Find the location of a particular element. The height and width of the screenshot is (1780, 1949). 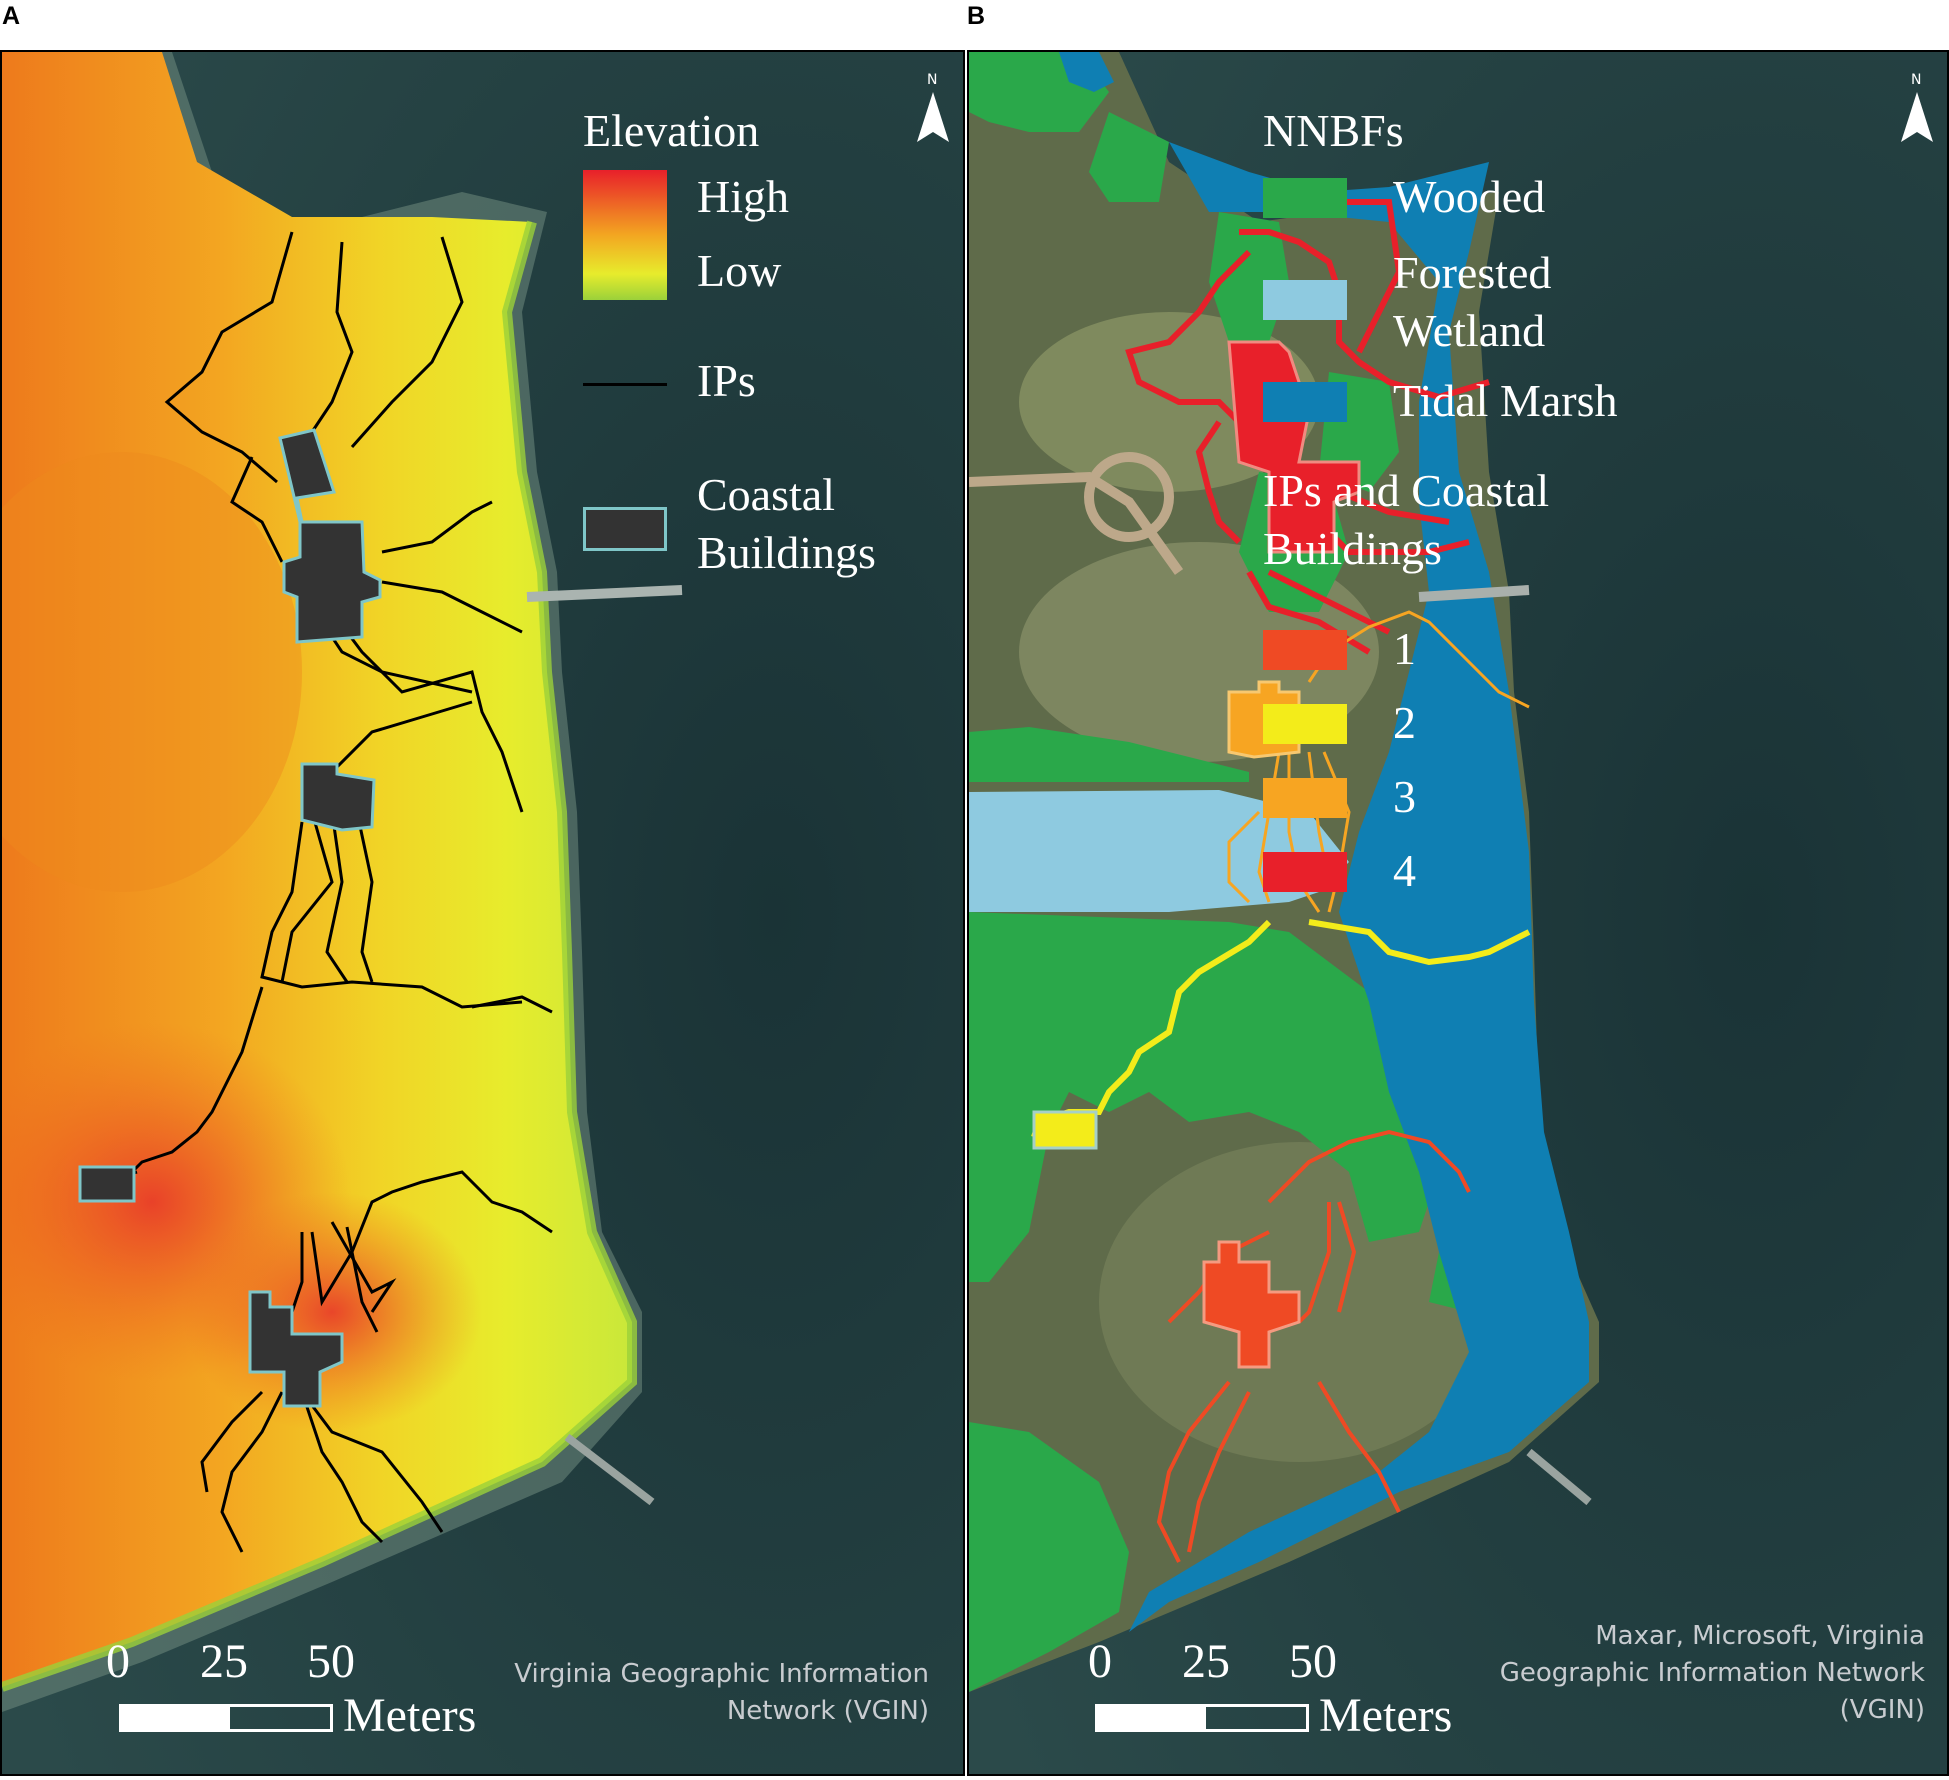

ip-2-swatch is located at coordinates (1305, 724).